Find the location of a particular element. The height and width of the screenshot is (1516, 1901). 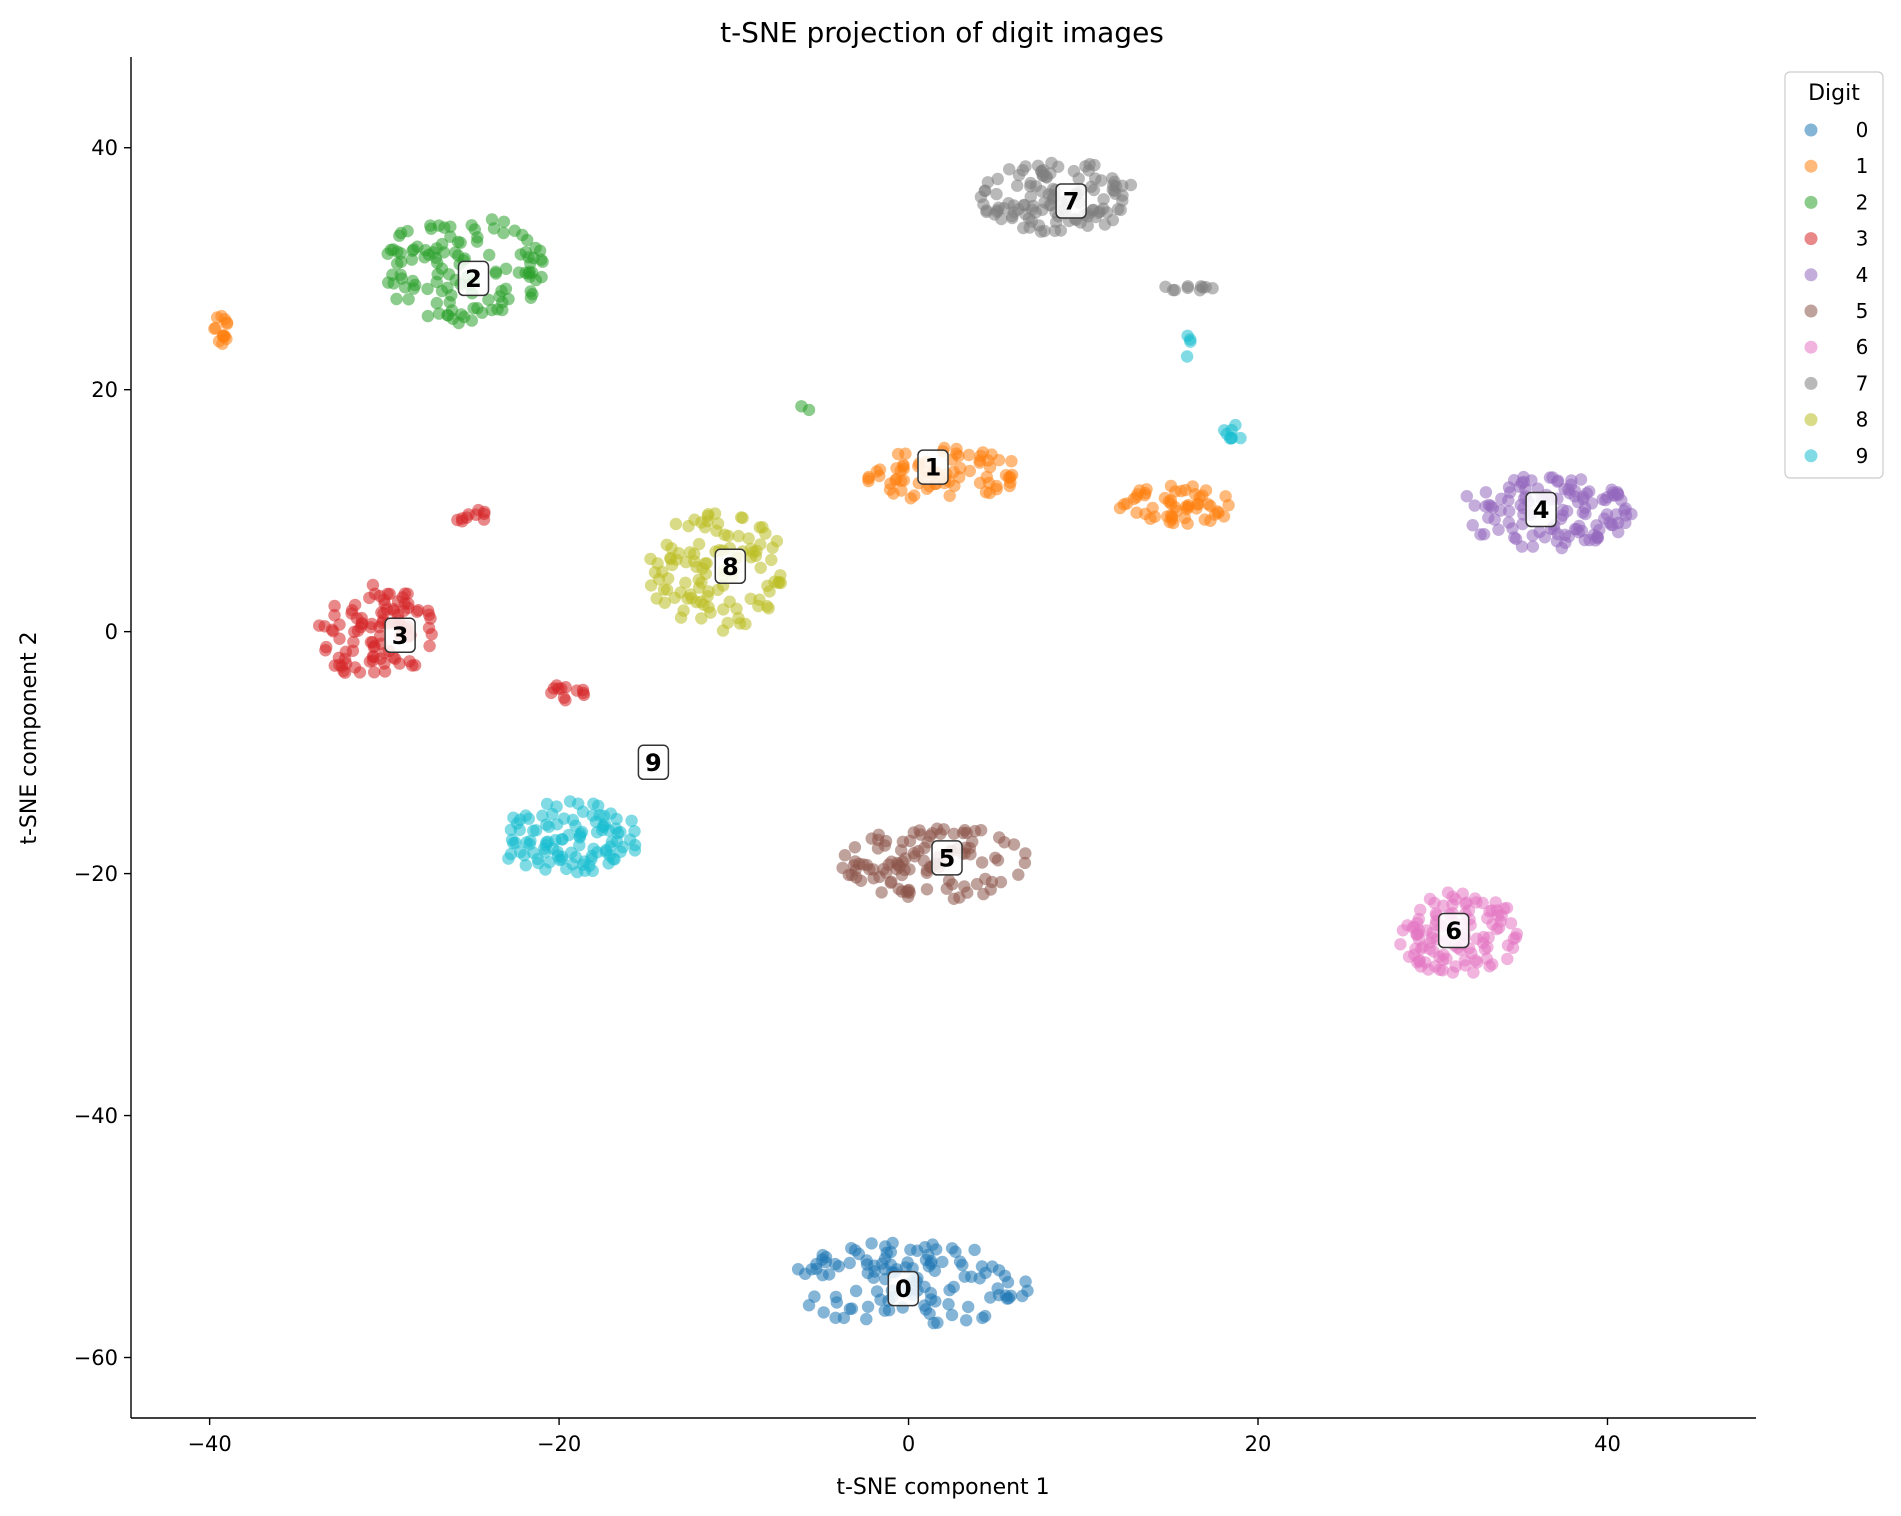

cluster-label-text: 5 is located at coordinates (947, 858).